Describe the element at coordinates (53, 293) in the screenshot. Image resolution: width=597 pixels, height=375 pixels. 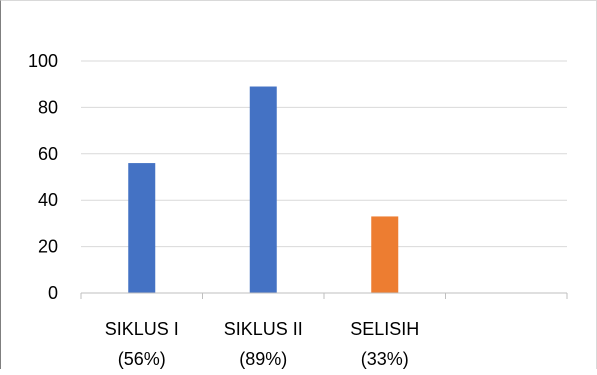
I see `y-tick-label: 0` at that location.